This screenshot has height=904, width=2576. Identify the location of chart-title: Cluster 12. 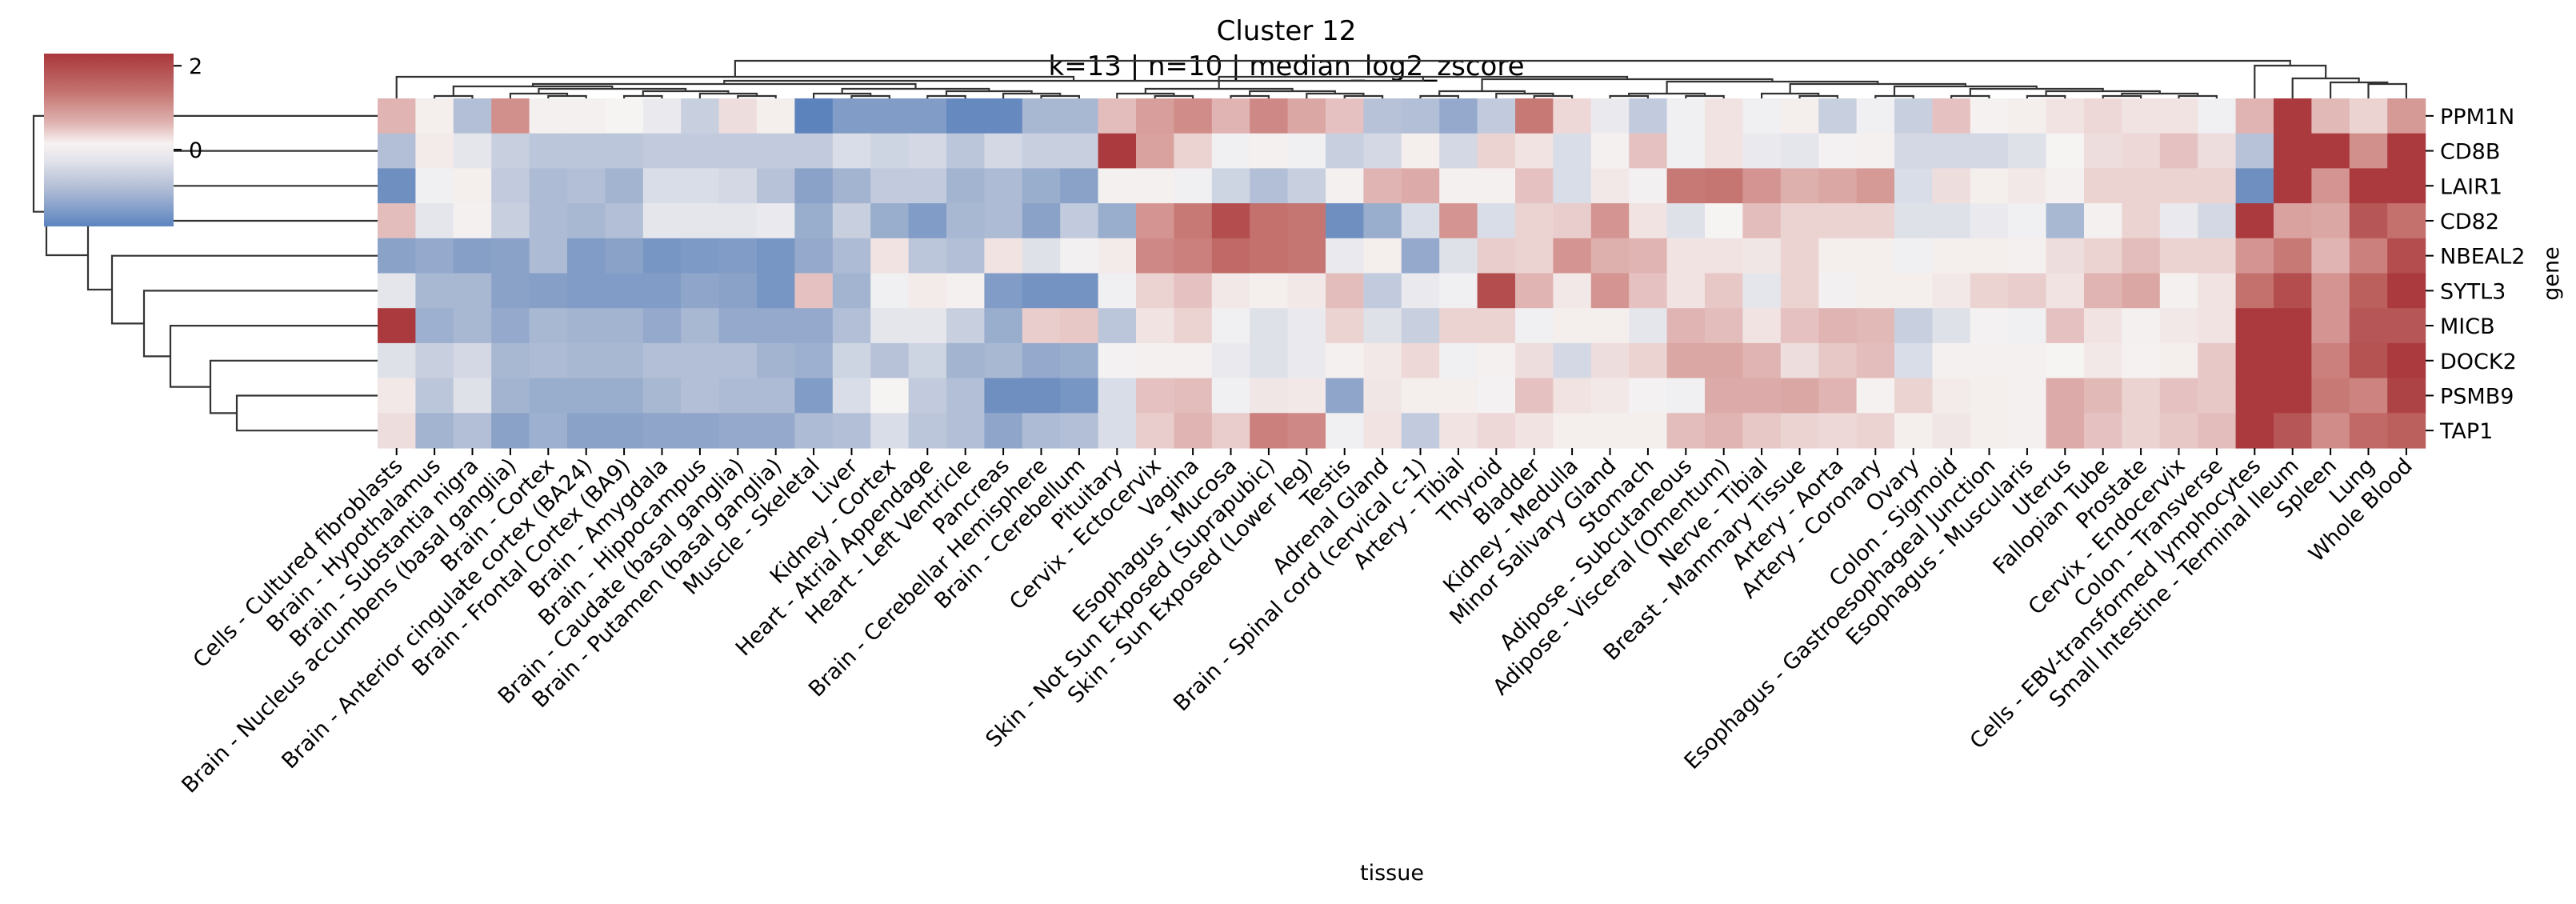
(1287, 31).